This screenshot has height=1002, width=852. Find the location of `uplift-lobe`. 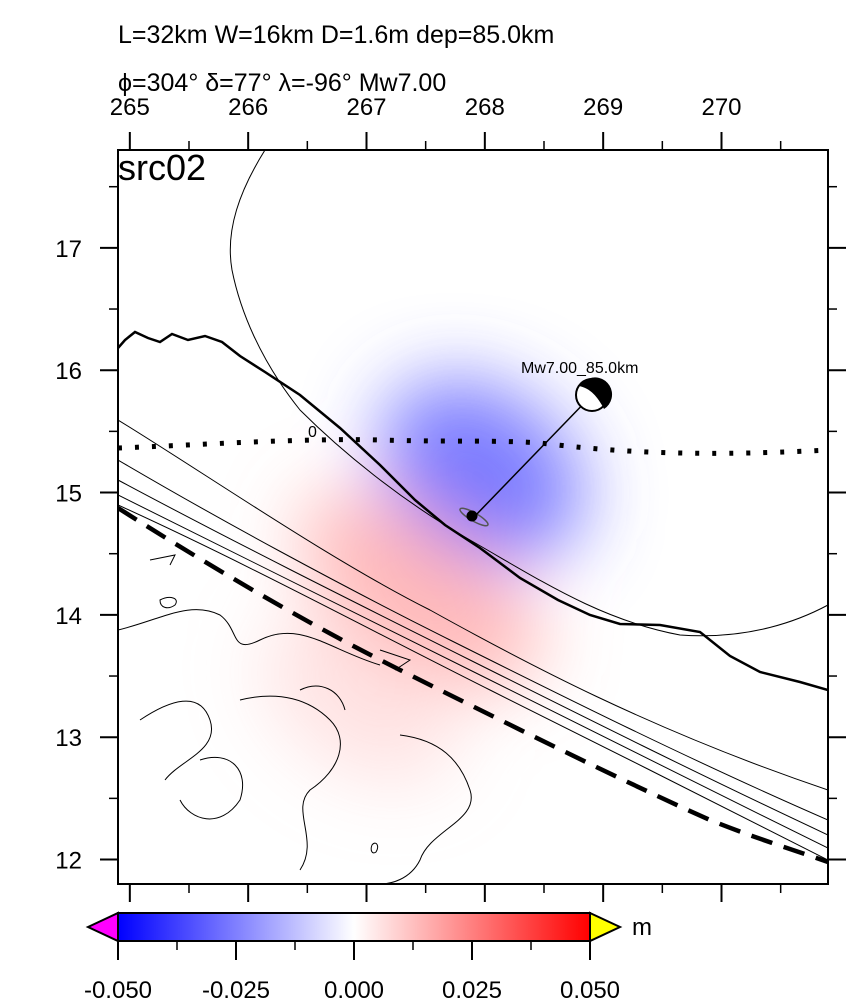

uplift-lobe is located at coordinates (420, 590).